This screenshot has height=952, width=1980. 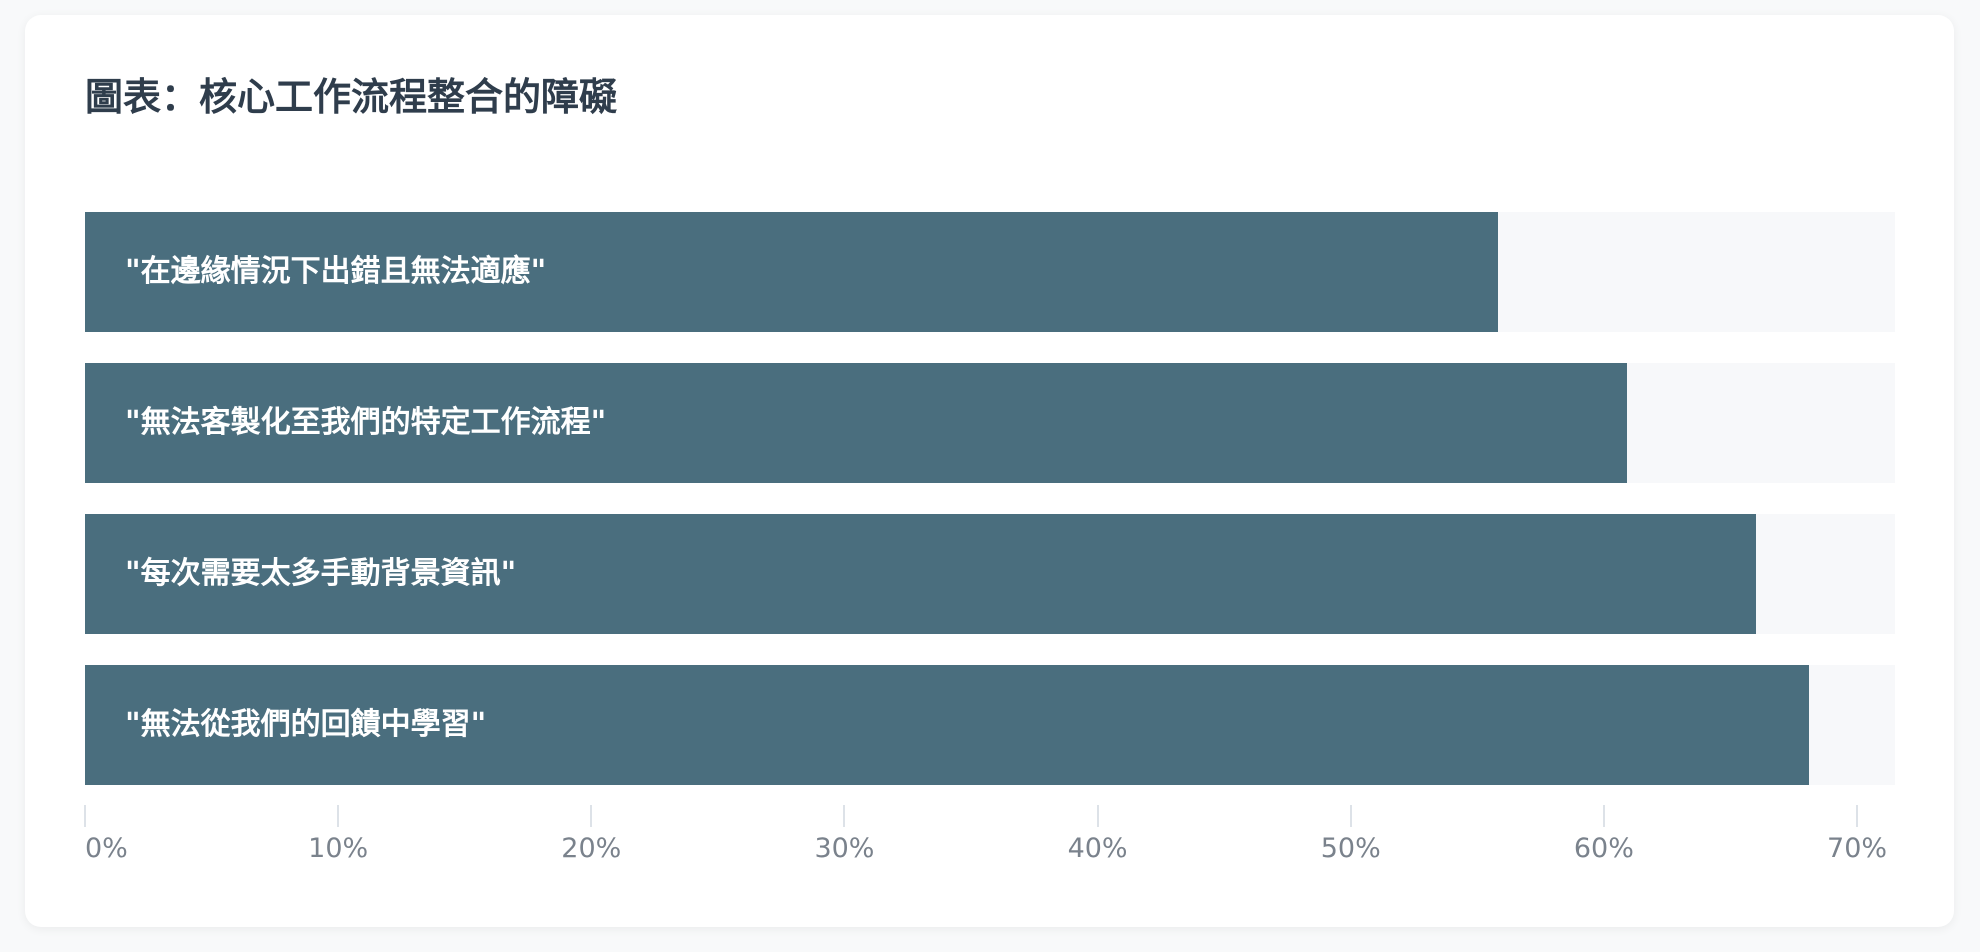 I want to click on x-axis-tick-label: 50%, so click(x=1350, y=848).